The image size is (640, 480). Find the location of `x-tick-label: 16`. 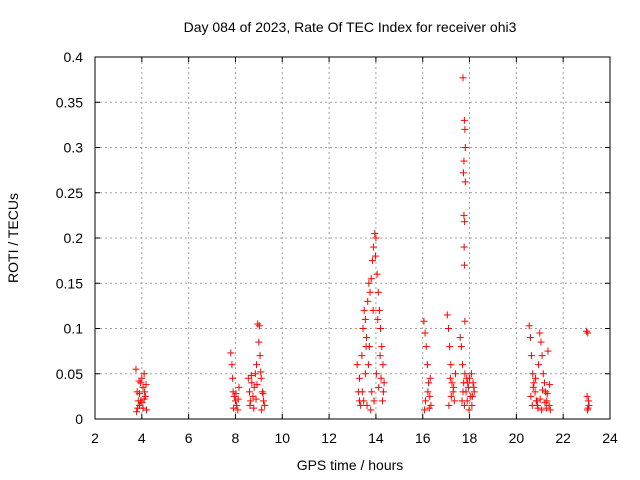

x-tick-label: 16 is located at coordinates (423, 438).